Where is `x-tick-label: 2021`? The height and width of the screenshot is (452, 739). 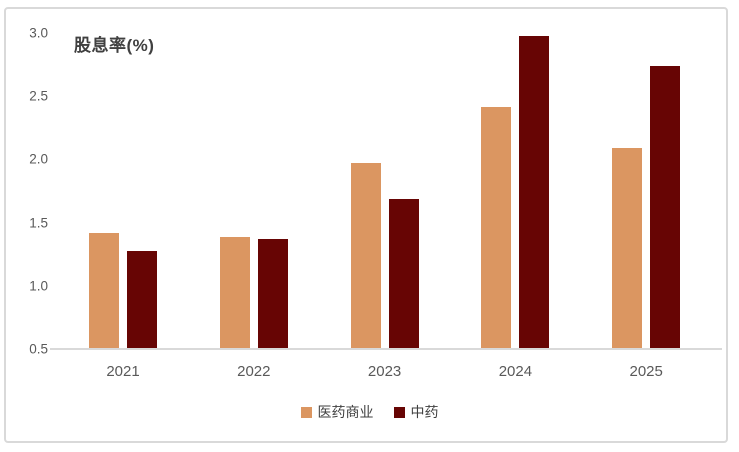
x-tick-label: 2021 is located at coordinates (123, 371).